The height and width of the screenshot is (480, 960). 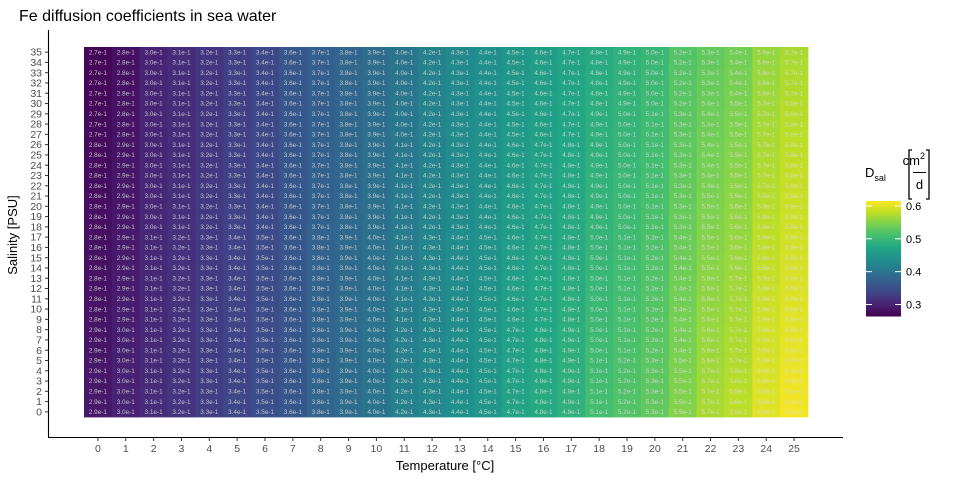 What do you see at coordinates (404, 330) in the screenshot?
I see `cell-value-label: 4.2e-1` at bounding box center [404, 330].